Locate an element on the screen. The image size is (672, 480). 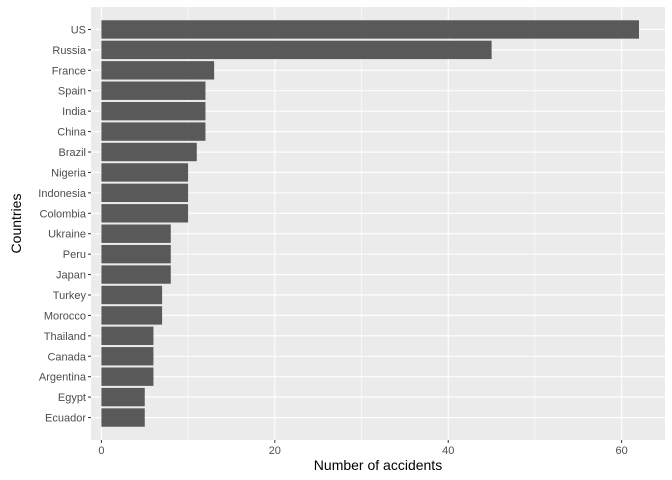
x-tick-label: 60 is located at coordinates (622, 451).